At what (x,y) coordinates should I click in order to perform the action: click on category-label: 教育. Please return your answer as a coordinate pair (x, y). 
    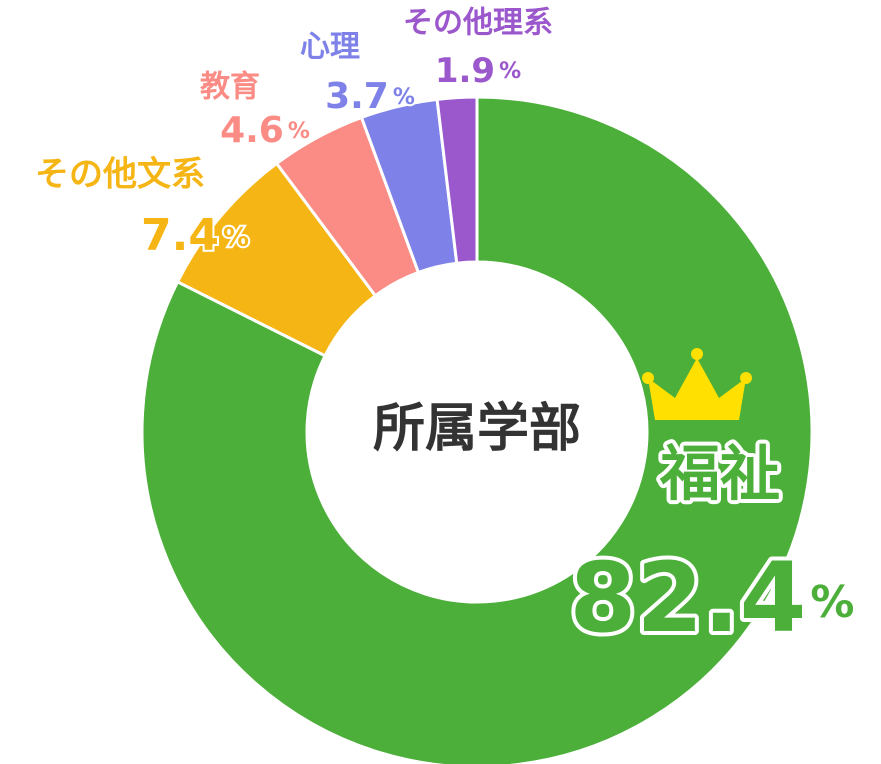
    Looking at the image, I should click on (230, 87).